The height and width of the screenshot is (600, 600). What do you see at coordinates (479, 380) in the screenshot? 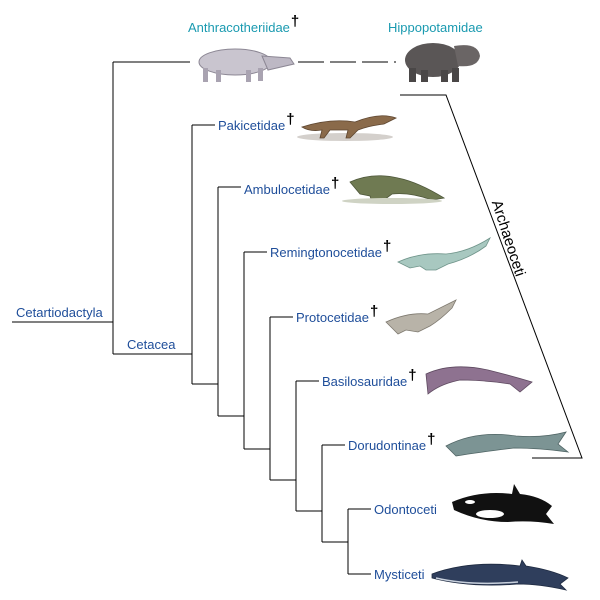
I see `basilosaurus-icon` at bounding box center [479, 380].